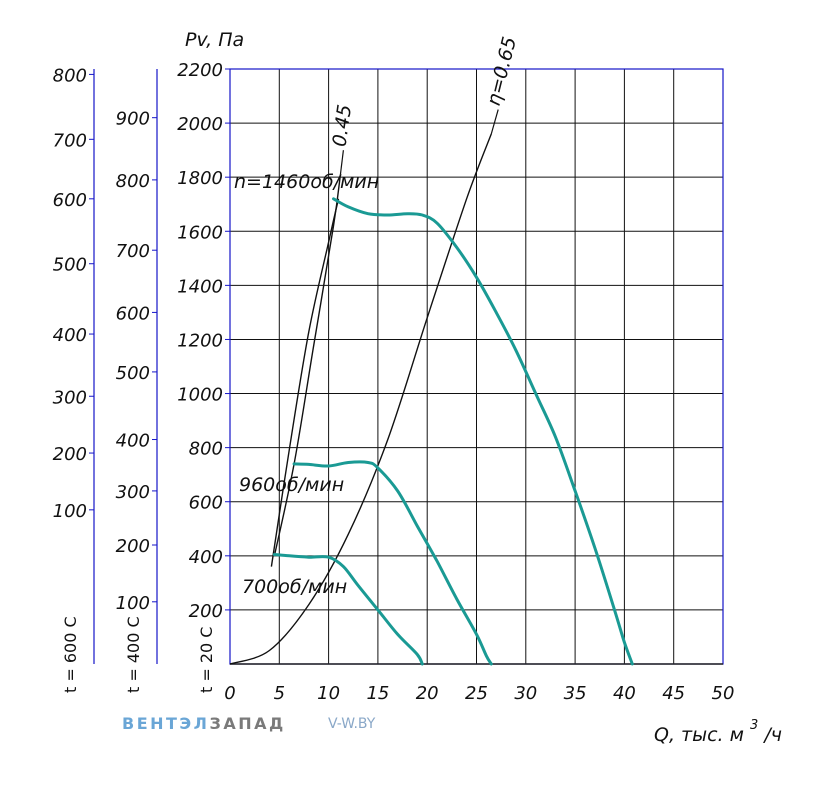  Describe the element at coordinates (200, 232) in the screenshot. I see `y-tick-label: 1600` at that location.